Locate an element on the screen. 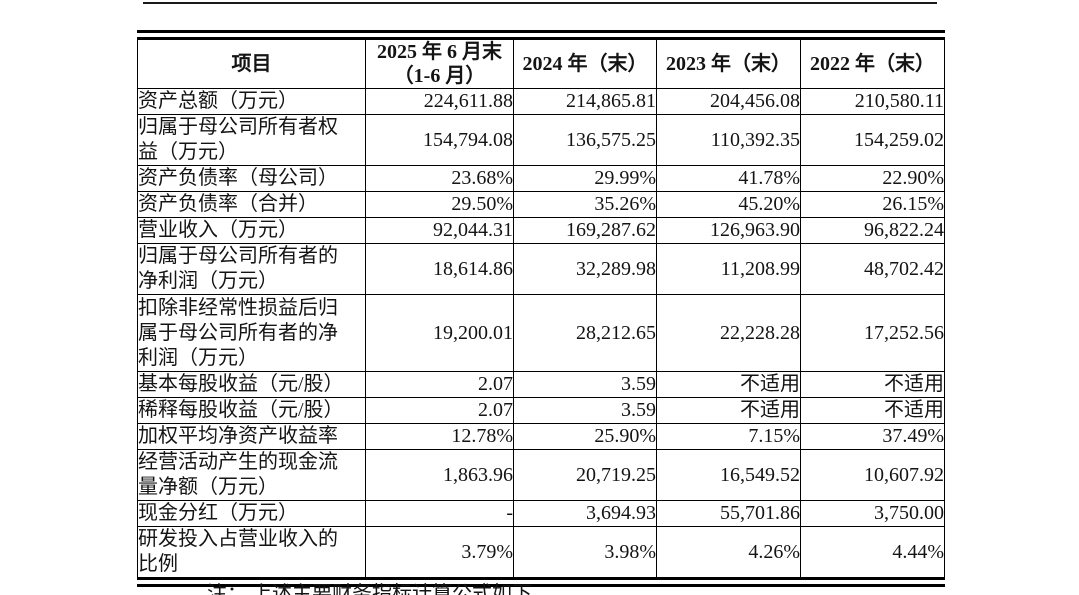 This screenshot has width=1079, height=595. cell-value: 45.20% is located at coordinates (728, 204).